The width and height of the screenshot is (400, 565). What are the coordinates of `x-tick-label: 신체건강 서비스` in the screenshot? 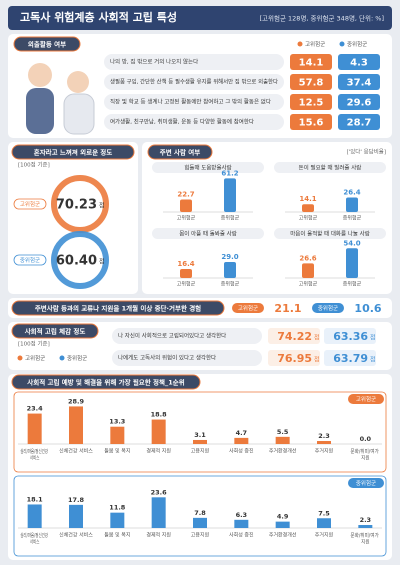 It's located at (76, 451).